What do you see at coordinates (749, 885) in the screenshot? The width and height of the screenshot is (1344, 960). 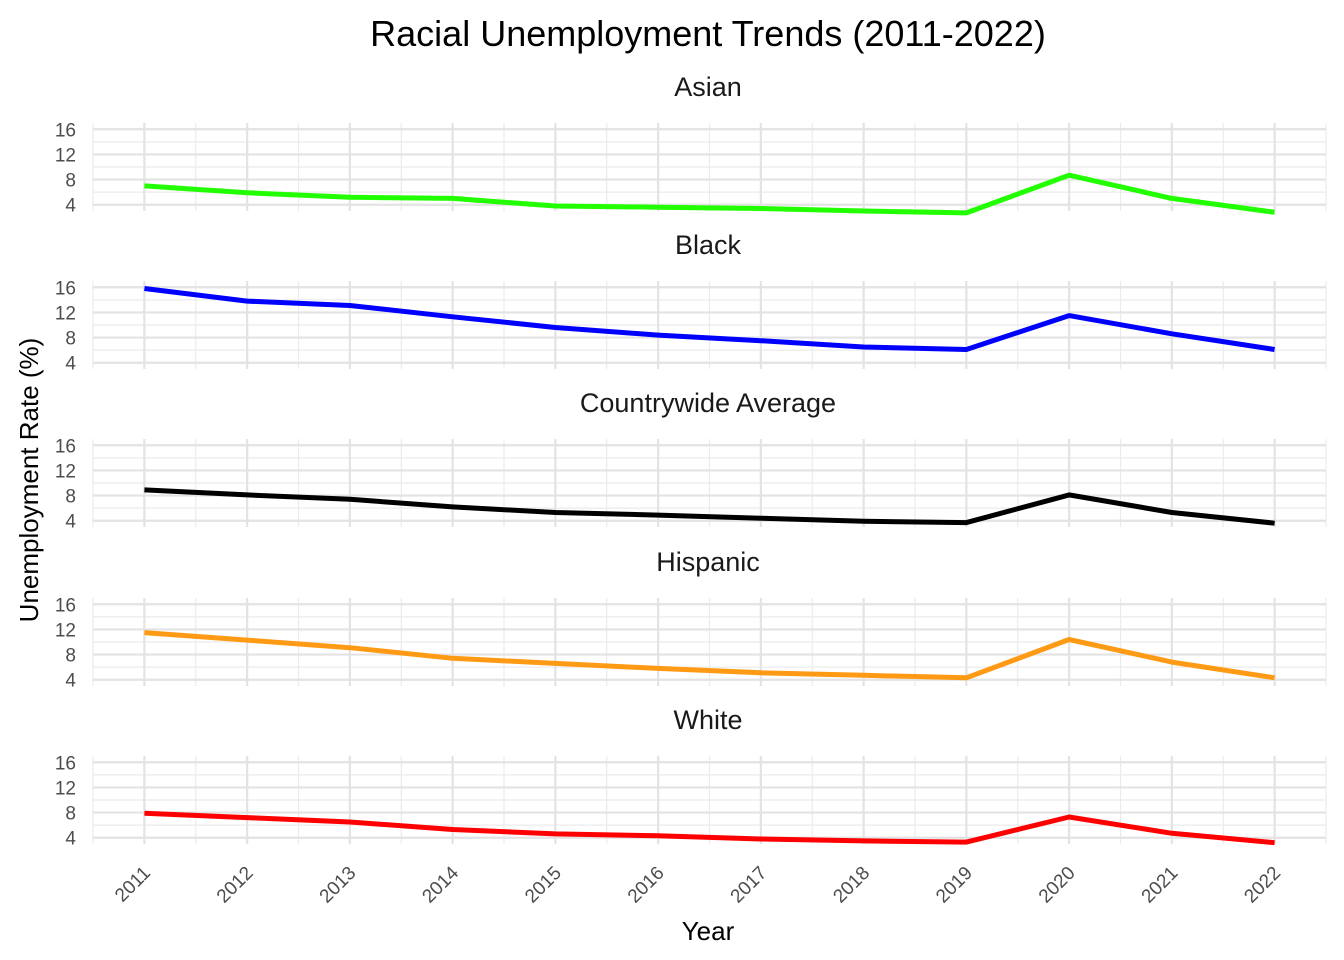 I see `x-tick-label: 2017` at bounding box center [749, 885].